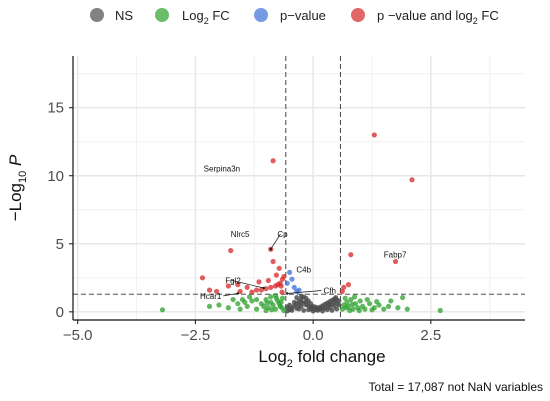 Image resolution: width=550 pixels, height=401 pixels. What do you see at coordinates (97, 15) in the screenshot?
I see `legend-swatch-ns` at bounding box center [97, 15].